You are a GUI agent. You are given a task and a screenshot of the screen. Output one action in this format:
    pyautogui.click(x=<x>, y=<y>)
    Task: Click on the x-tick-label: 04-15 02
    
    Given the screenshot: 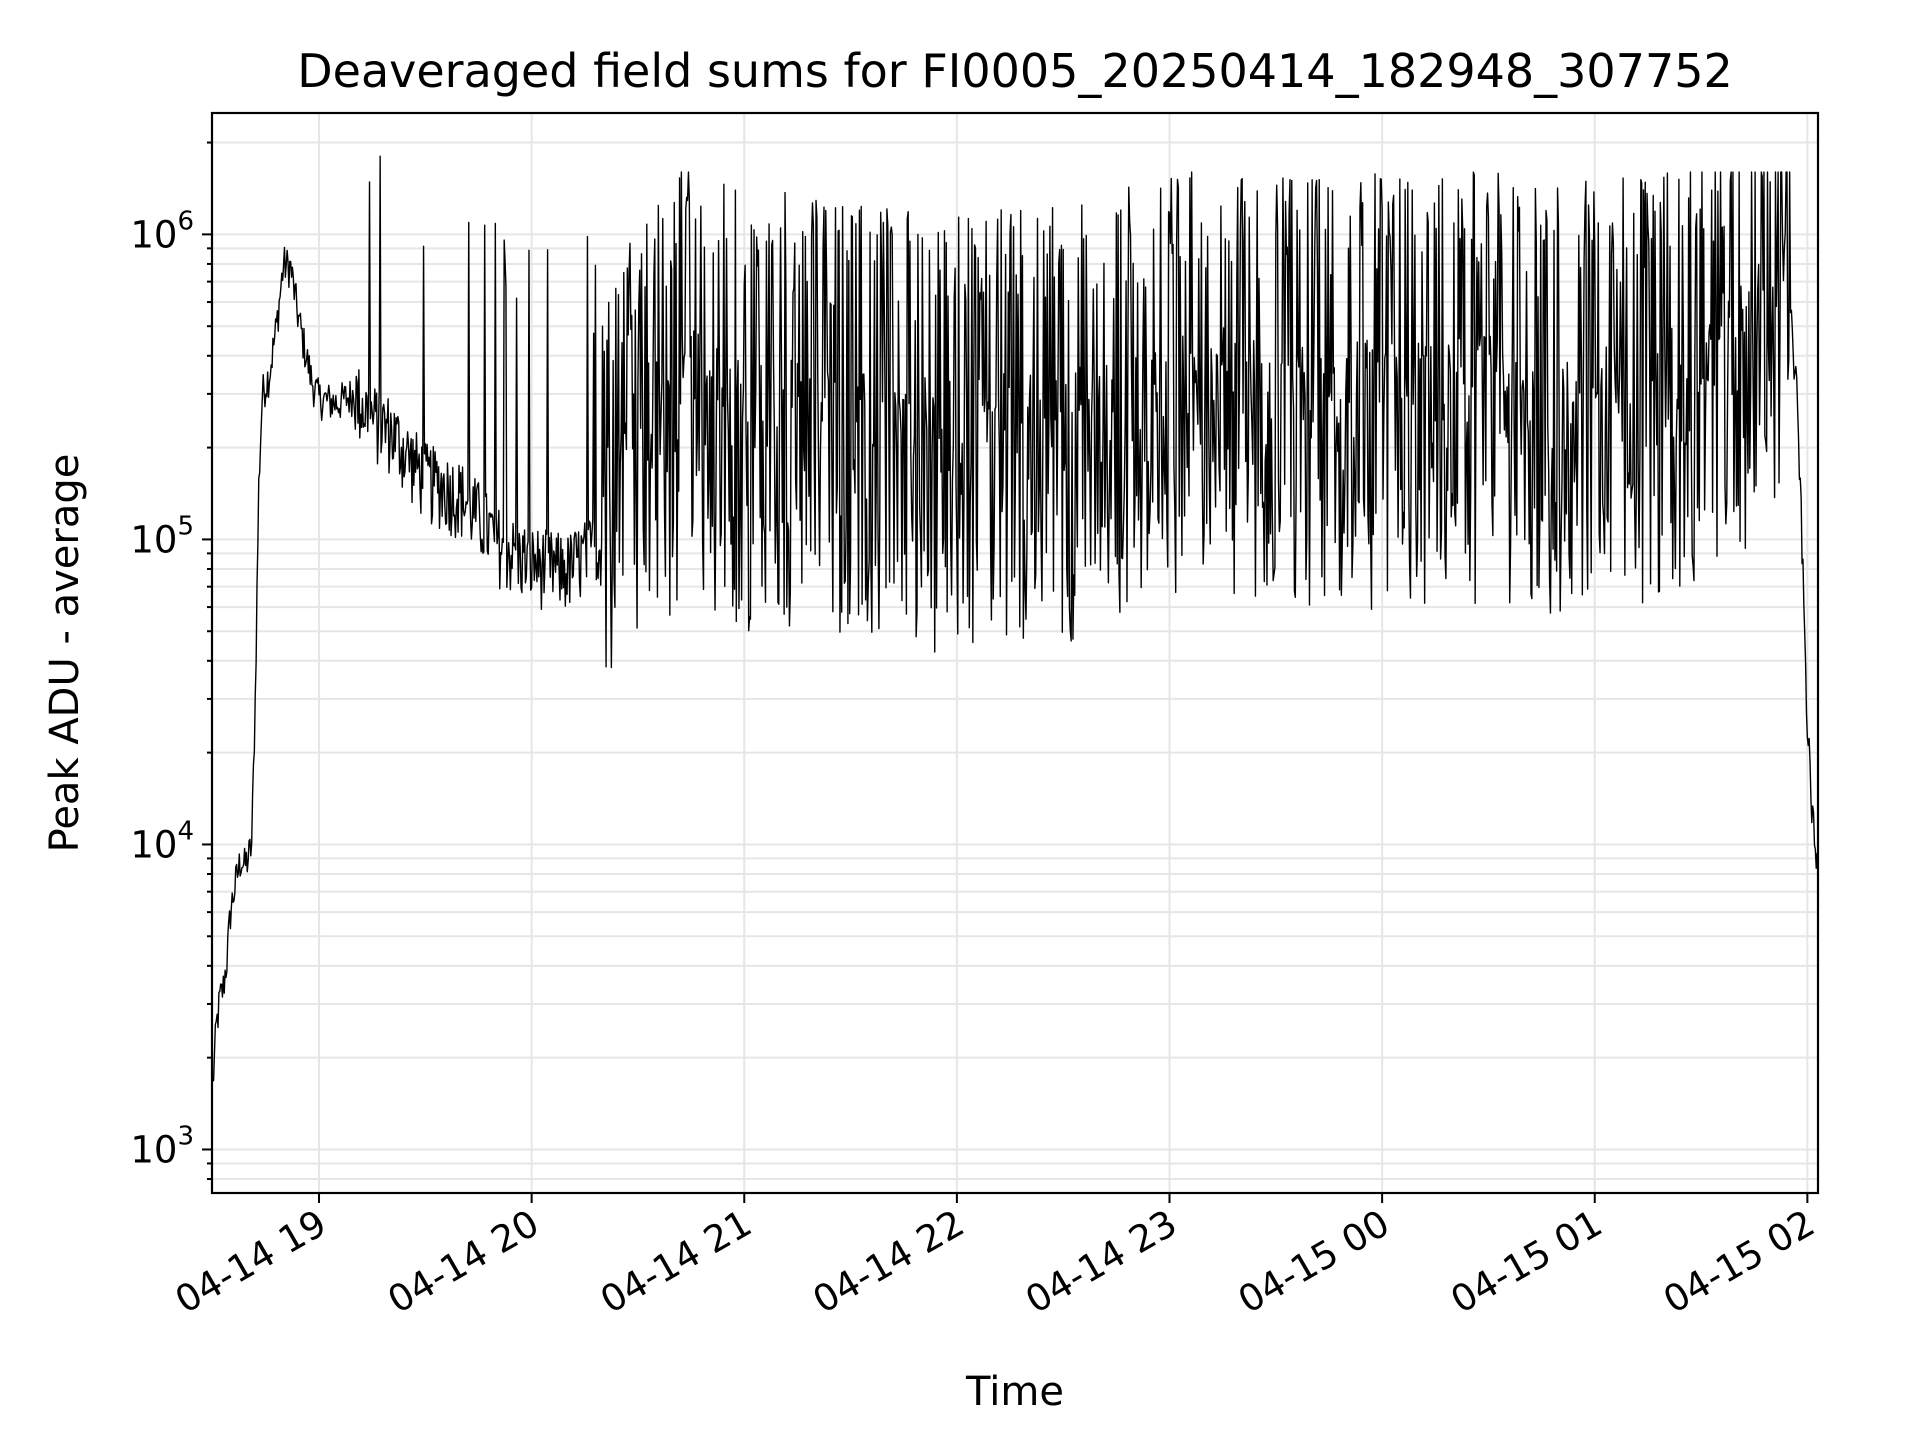 What is the action you would take?
    pyautogui.click(x=1739, y=1262)
    